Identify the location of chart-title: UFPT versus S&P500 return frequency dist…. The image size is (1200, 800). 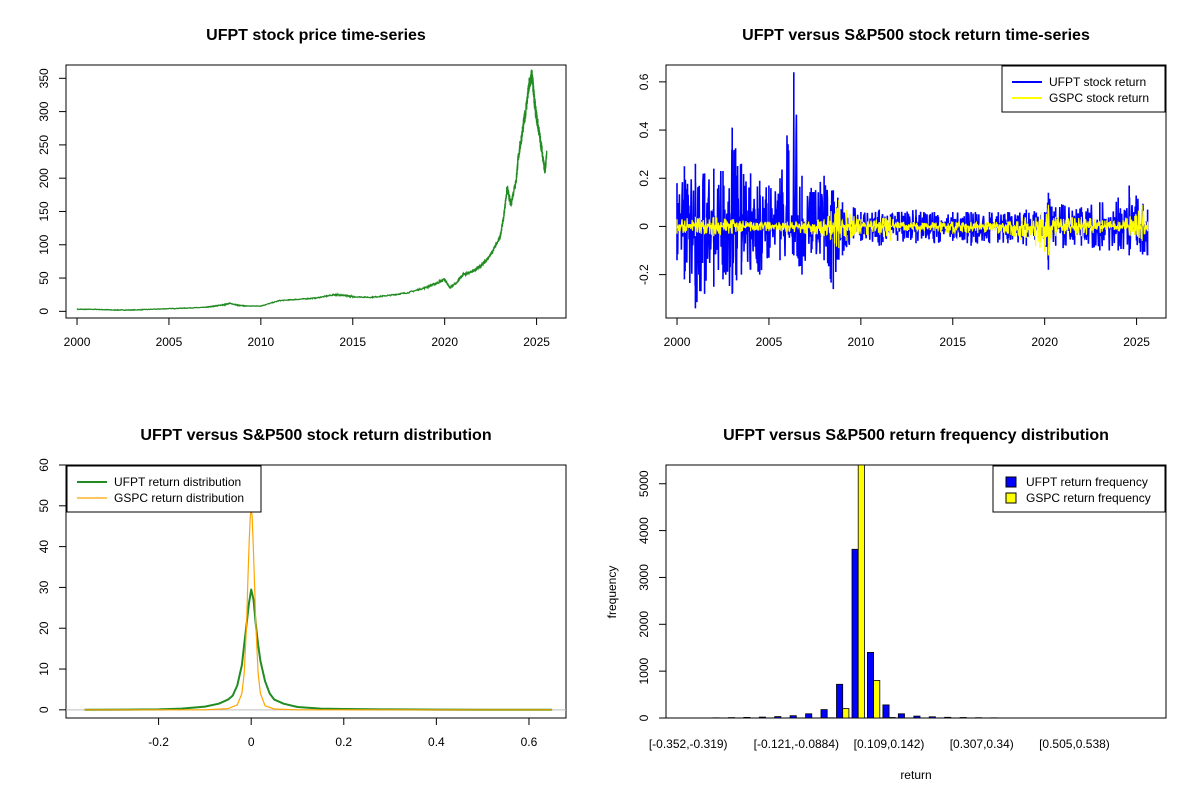
(916, 435).